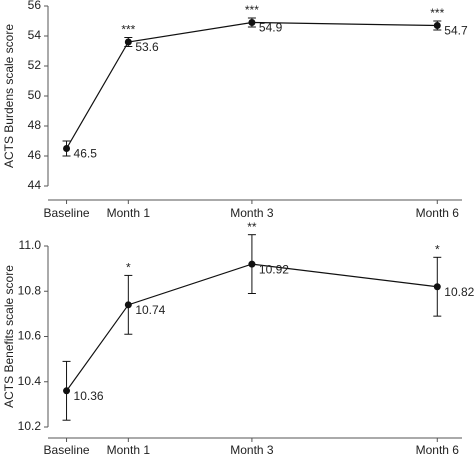 Image resolution: width=474 pixels, height=460 pixels. I want to click on value-label: 46.5, so click(86, 154).